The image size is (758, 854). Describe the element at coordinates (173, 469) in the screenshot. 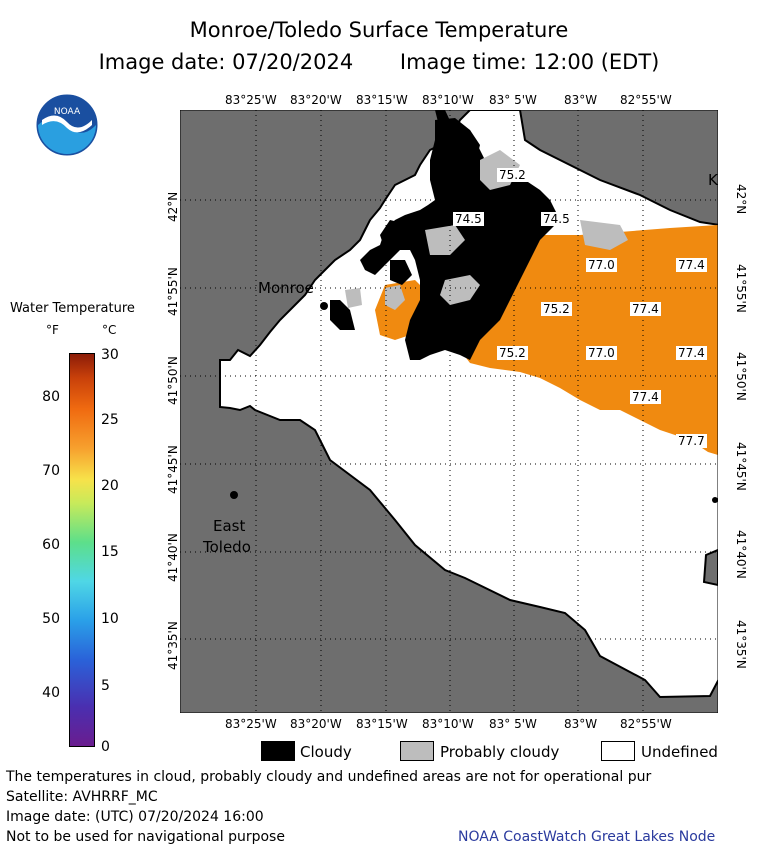

I see `lat-label-left: 41°45'N` at that location.